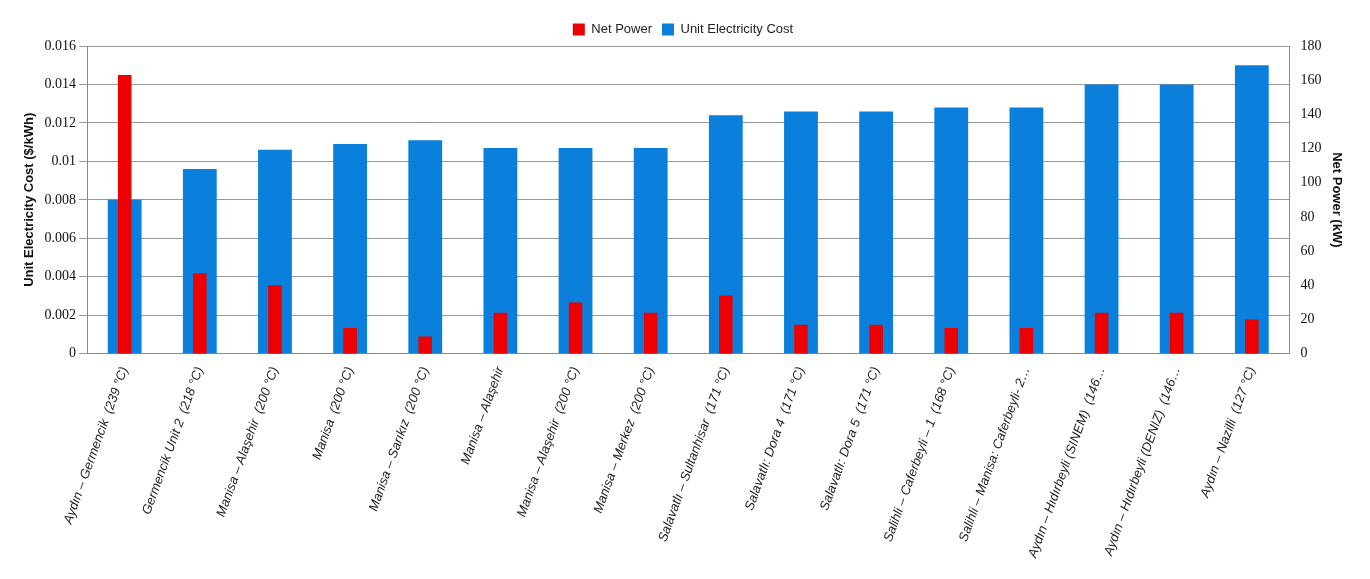  What do you see at coordinates (1307, 216) in the screenshot?
I see `y2-tick-label: 80` at bounding box center [1307, 216].